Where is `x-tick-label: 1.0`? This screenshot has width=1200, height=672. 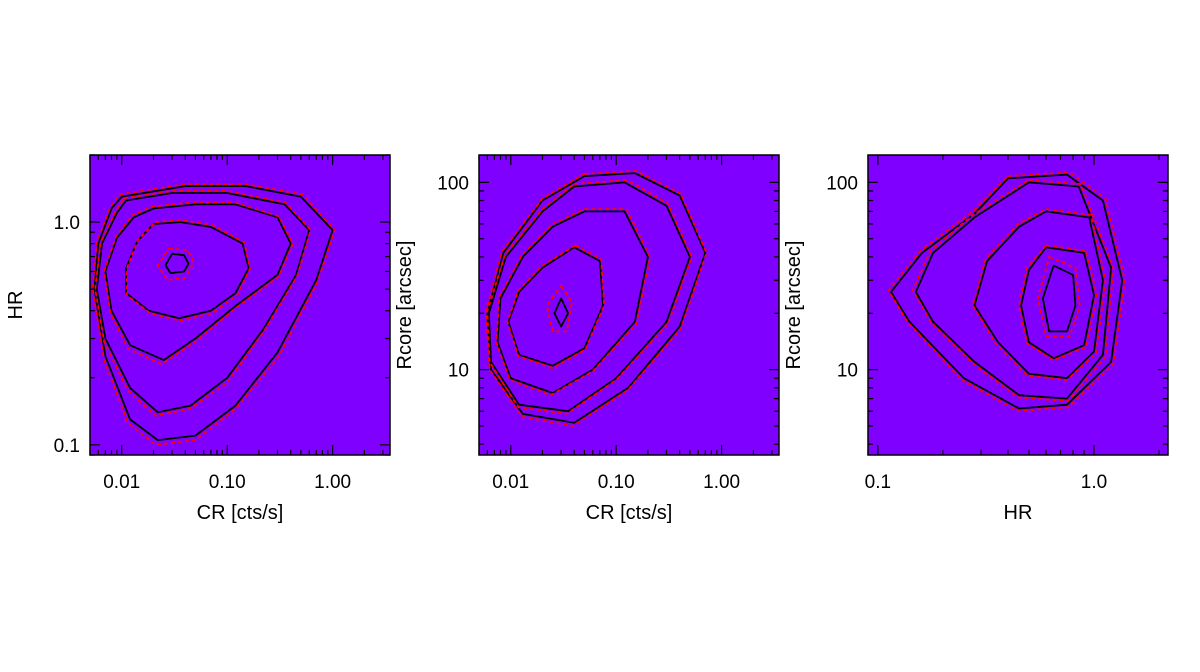
x-tick-label: 1.0 is located at coordinates (1094, 482).